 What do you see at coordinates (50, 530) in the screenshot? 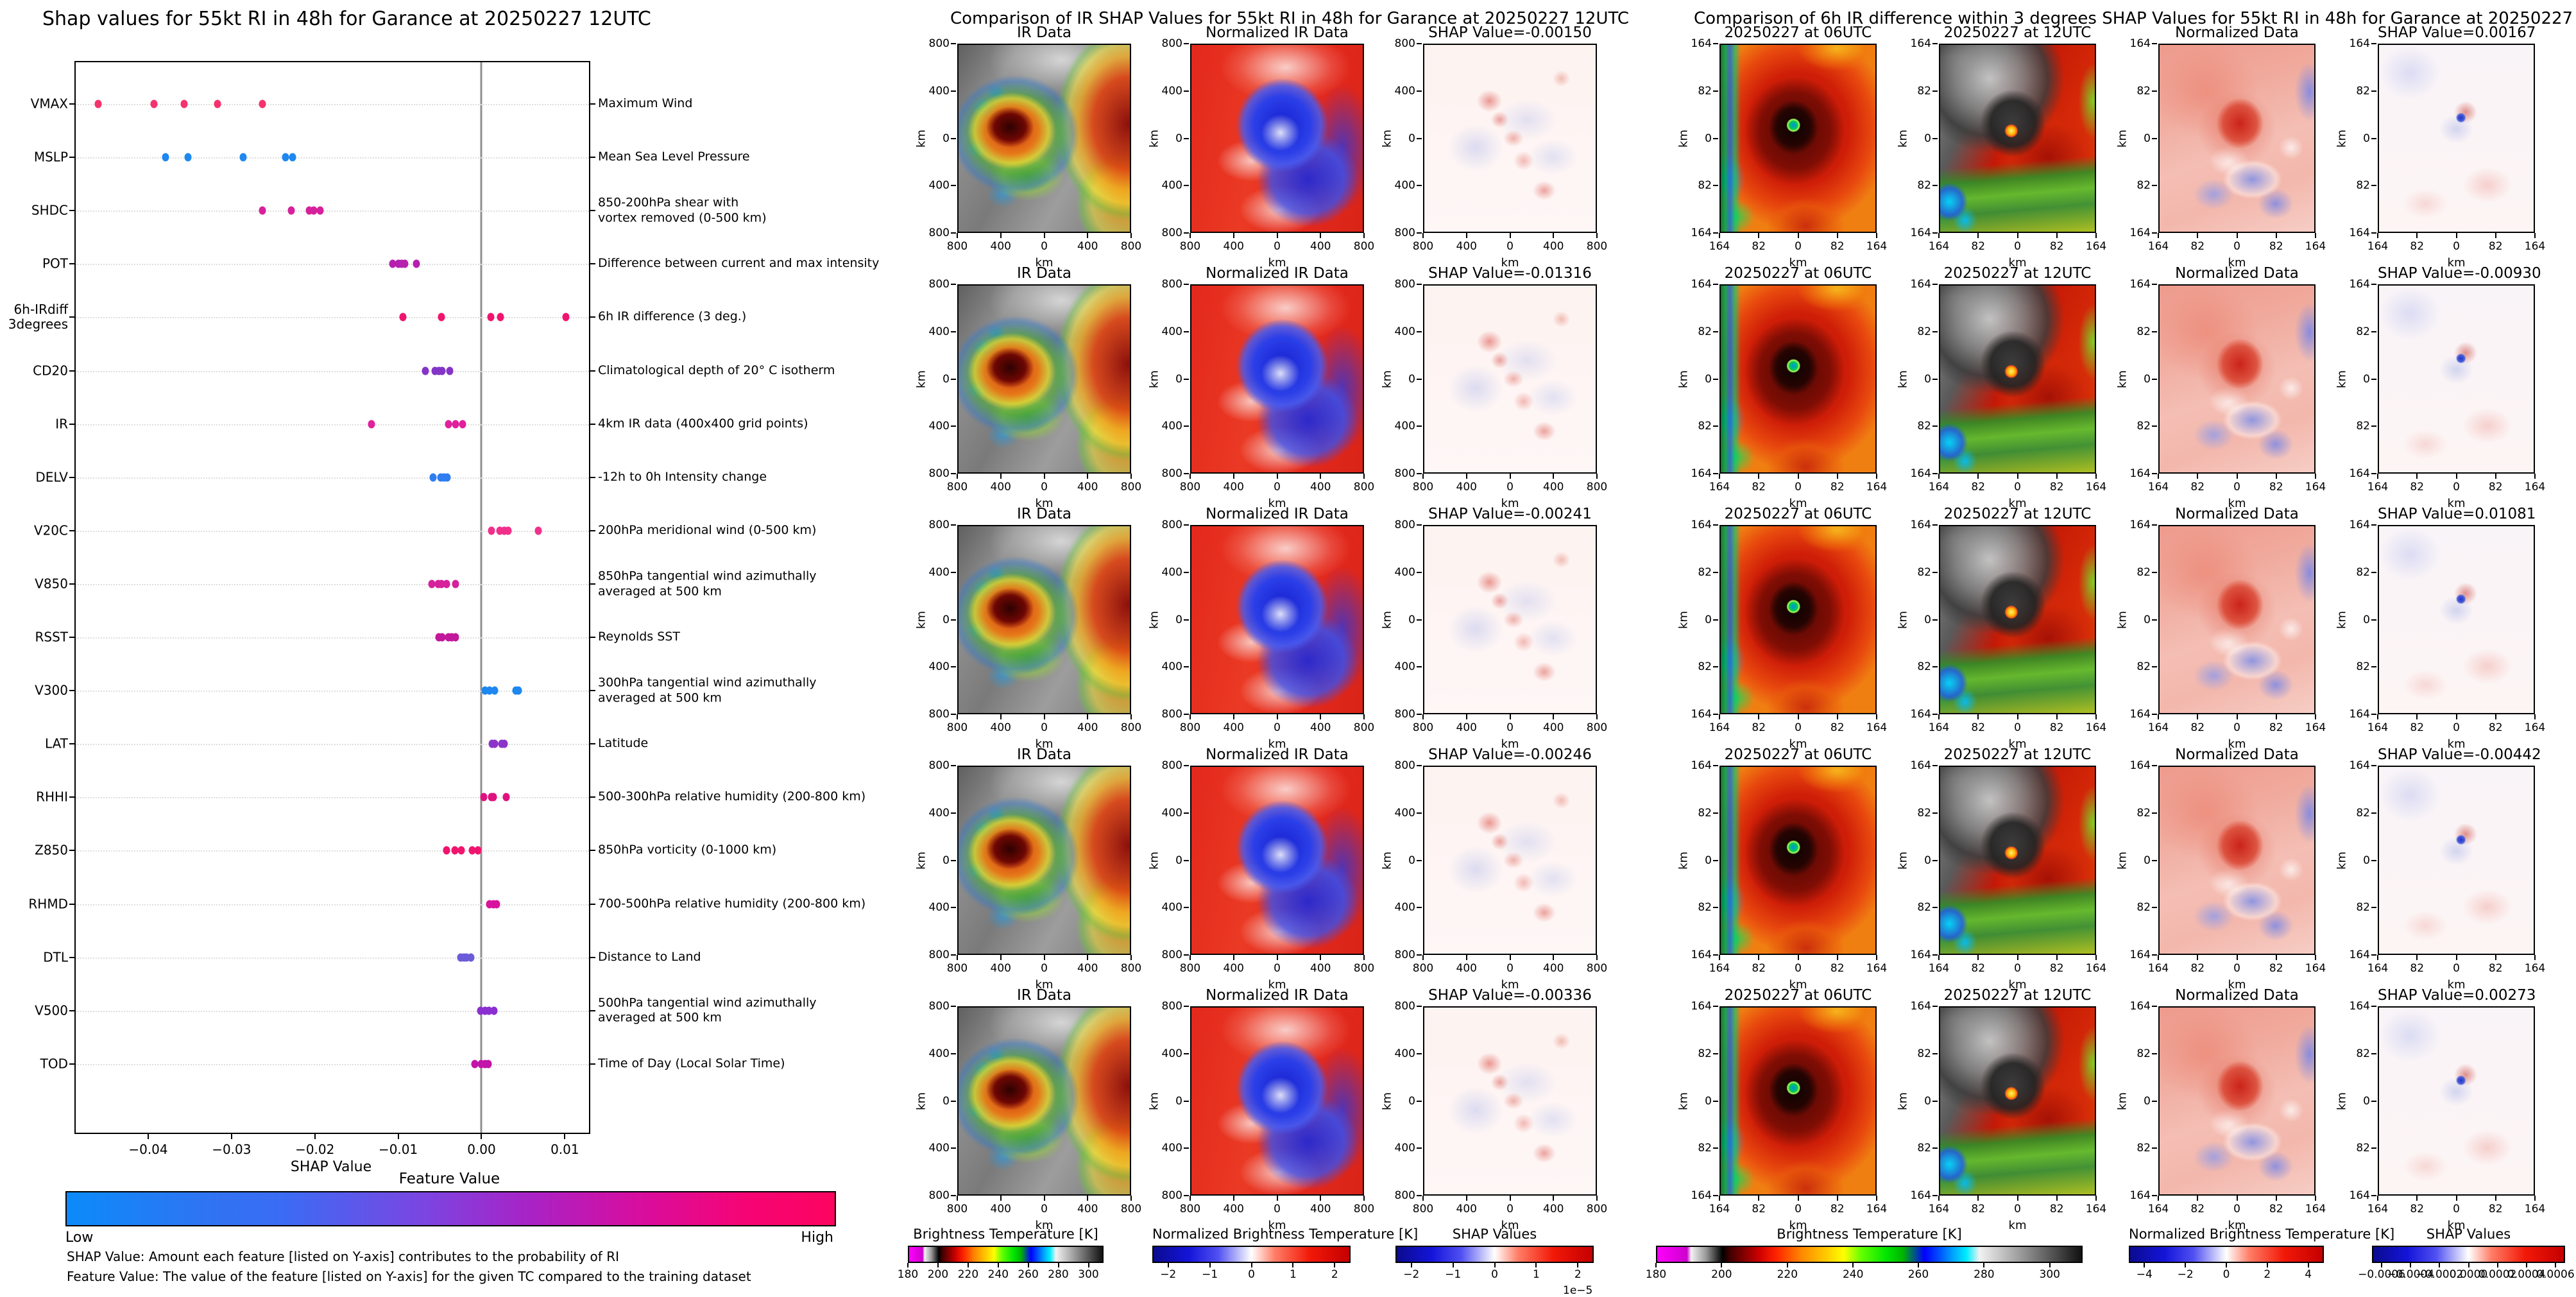
I see `feature-label: V20C` at bounding box center [50, 530].